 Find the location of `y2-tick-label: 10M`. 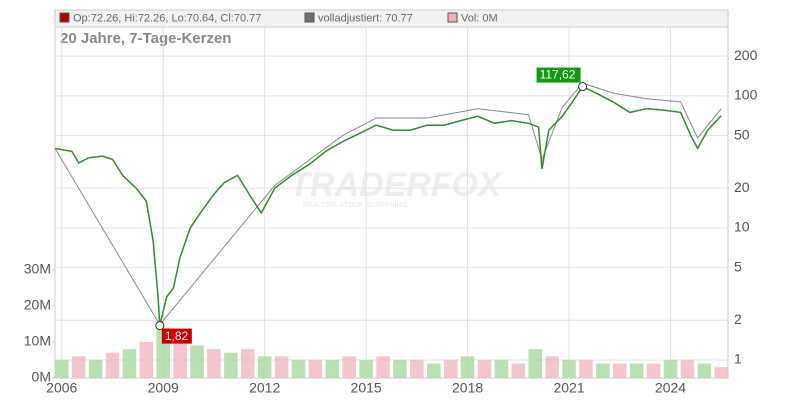

y2-tick-label: 10M is located at coordinates (37, 341).